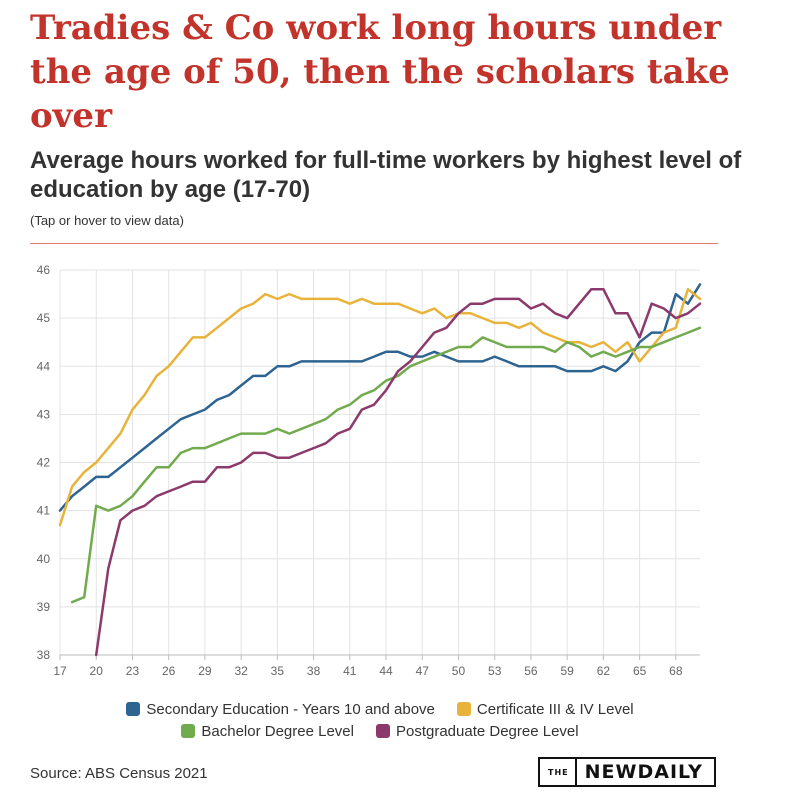  I want to click on x-tick-label: 44, so click(386, 671).